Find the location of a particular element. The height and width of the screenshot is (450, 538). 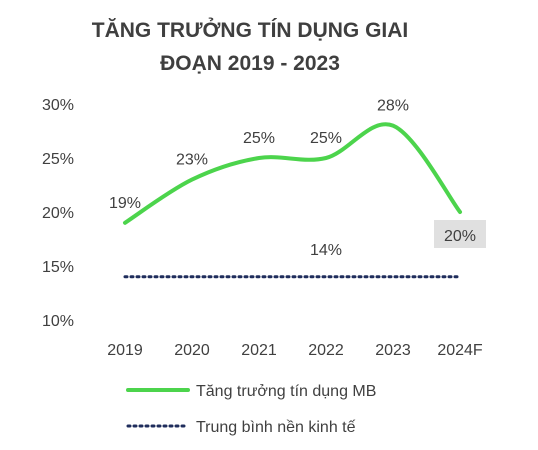

series-line-tang-truong-tin-dung is located at coordinates (292, 173).